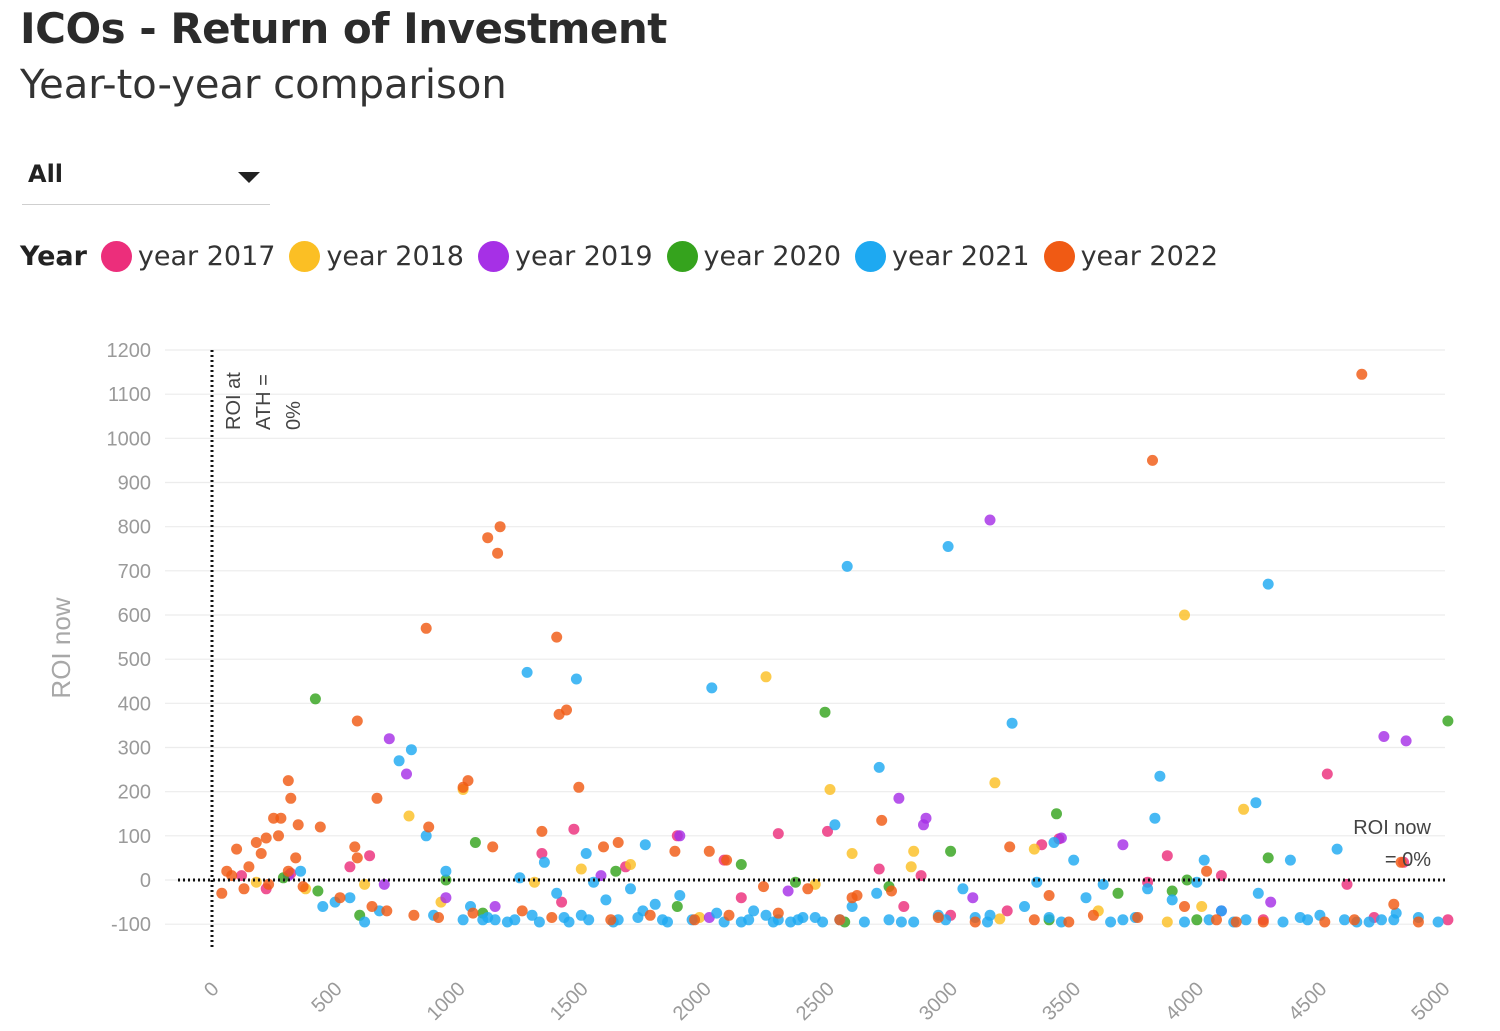 This screenshot has height=1031, width=1500. Describe the element at coordinates (134, 528) in the screenshot. I see `y-tick-label-800: 800` at that location.